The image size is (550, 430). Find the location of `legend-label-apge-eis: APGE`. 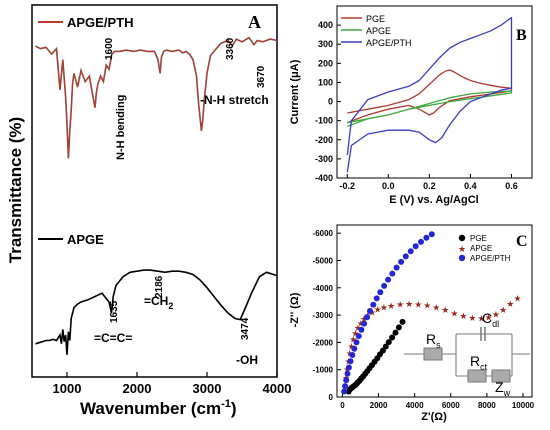

legend-label-apge-eis: APGE is located at coordinates (481, 248).